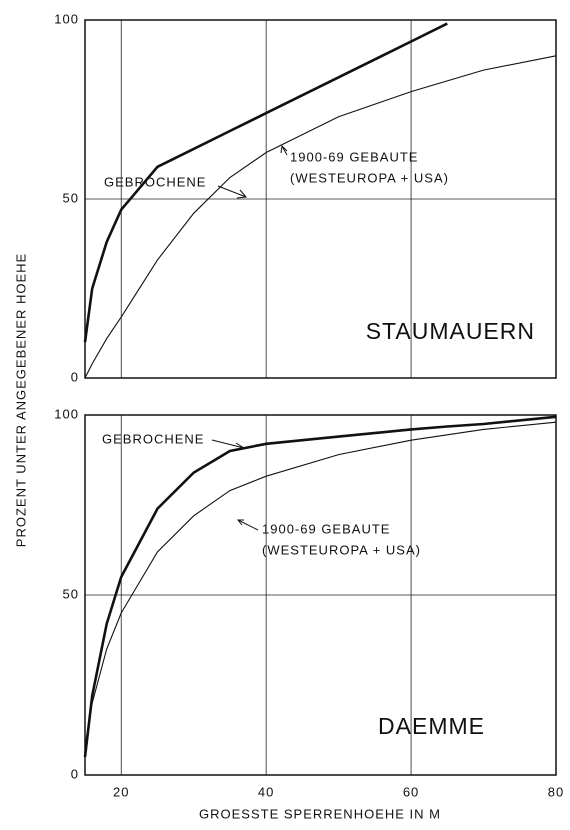 This screenshot has height=830, width=570. What do you see at coordinates (431, 726) in the screenshot?
I see `panel-title: DAEMME` at bounding box center [431, 726].